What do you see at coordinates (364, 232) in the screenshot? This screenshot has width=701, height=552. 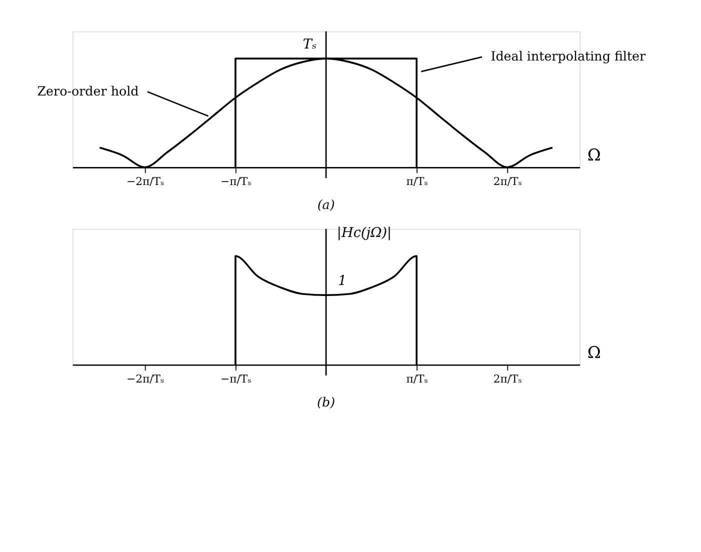 I see `y-axis-title: |Hc(jΩ)|` at bounding box center [364, 232].